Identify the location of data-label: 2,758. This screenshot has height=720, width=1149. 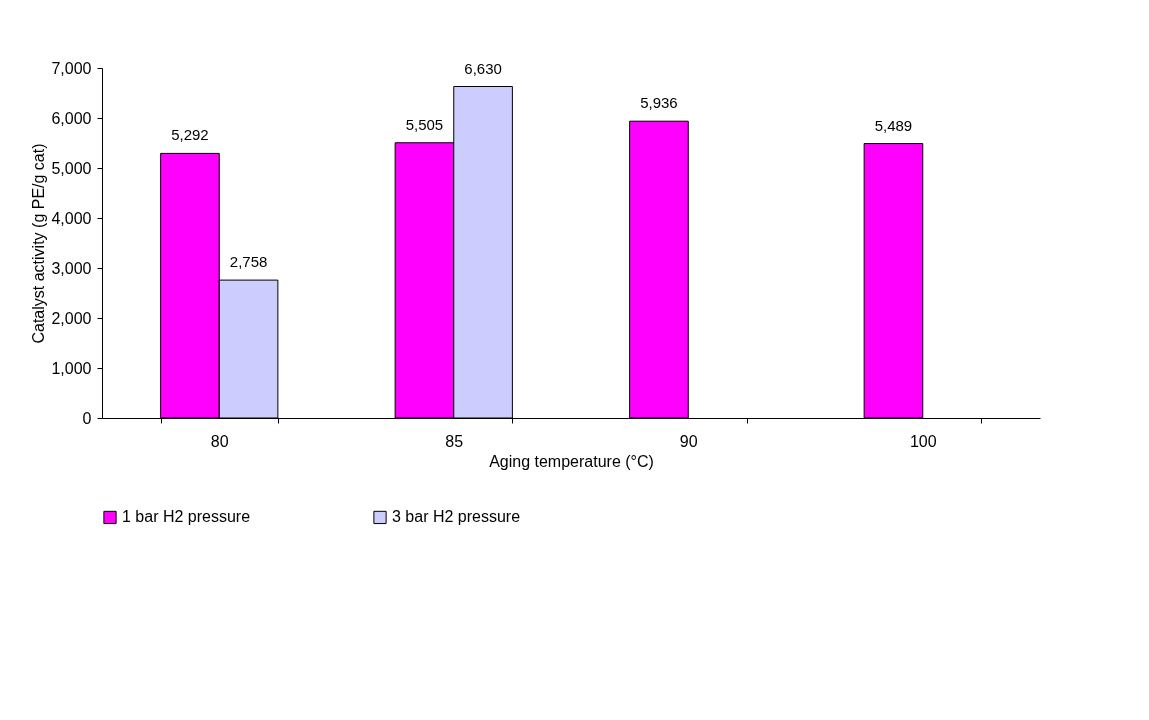
(248, 262).